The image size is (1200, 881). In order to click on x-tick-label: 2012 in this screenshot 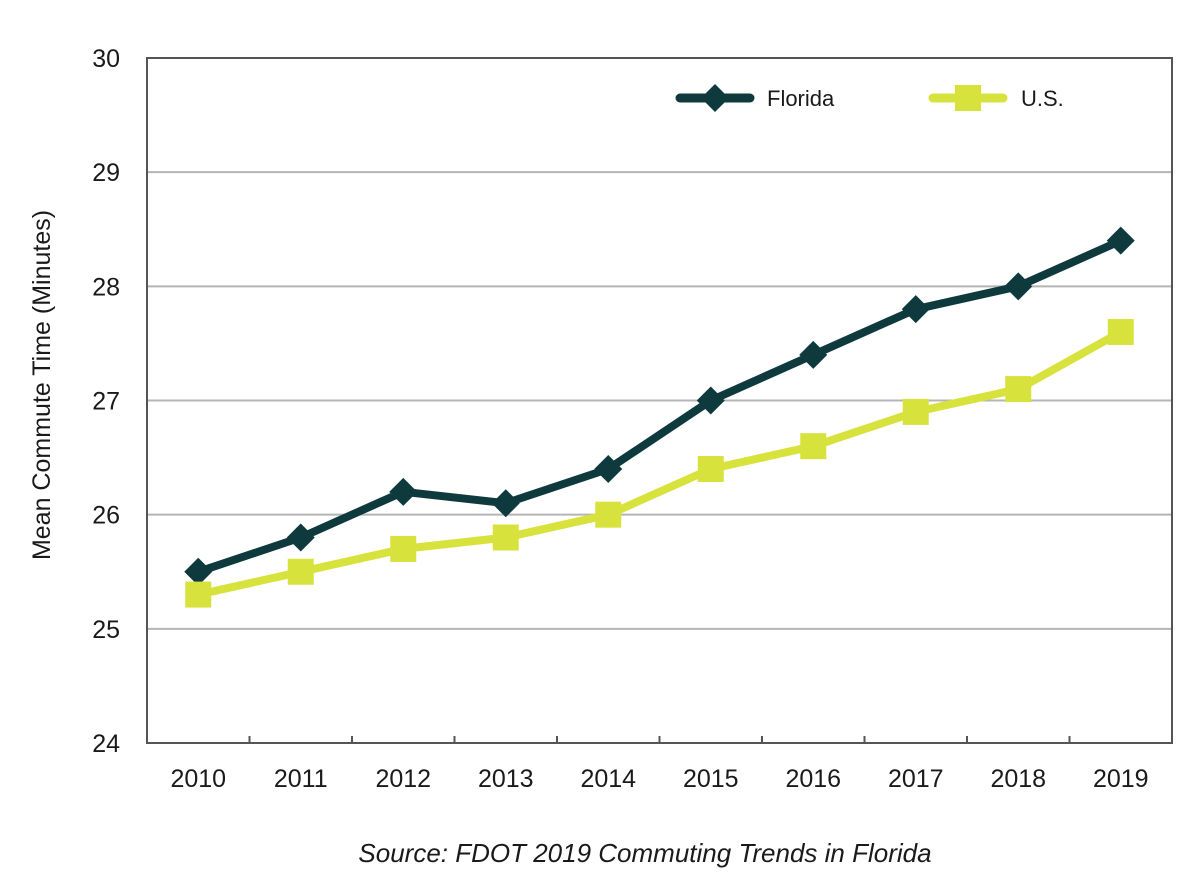, I will do `click(403, 779)`.